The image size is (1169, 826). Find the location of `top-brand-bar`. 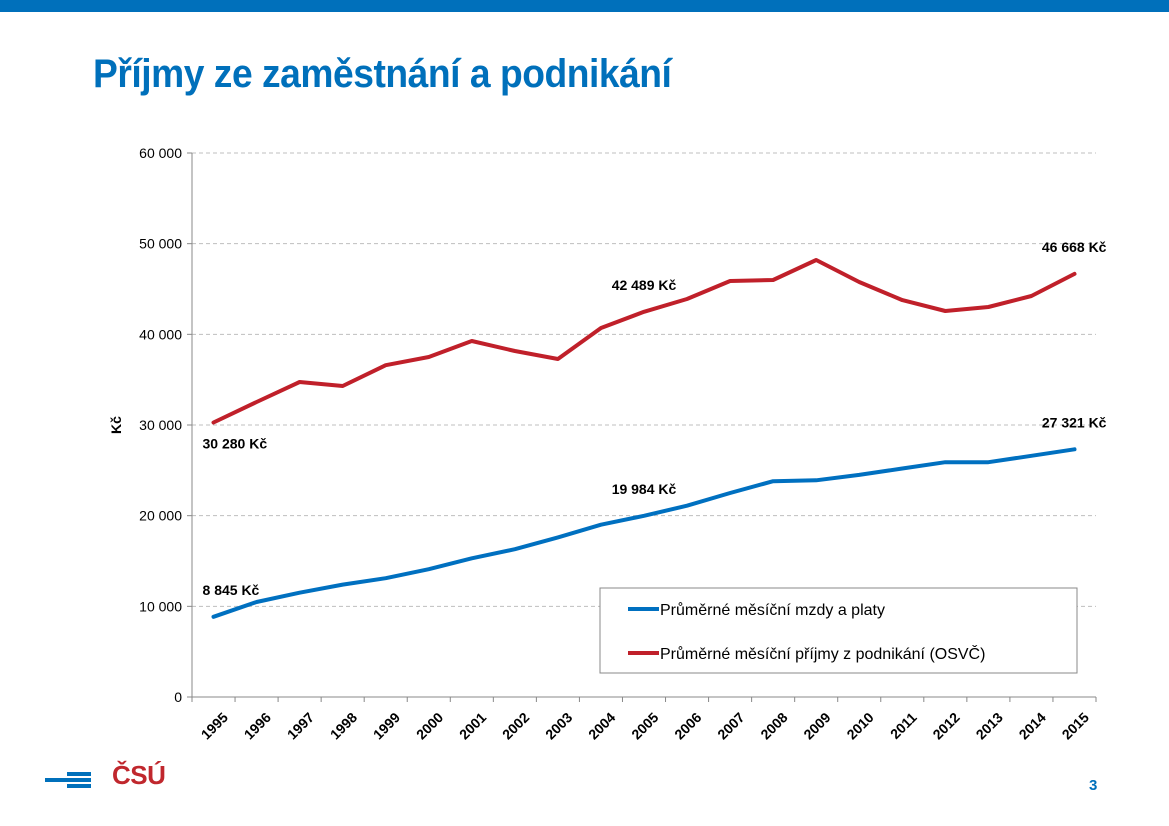

top-brand-bar is located at coordinates (584, 6).